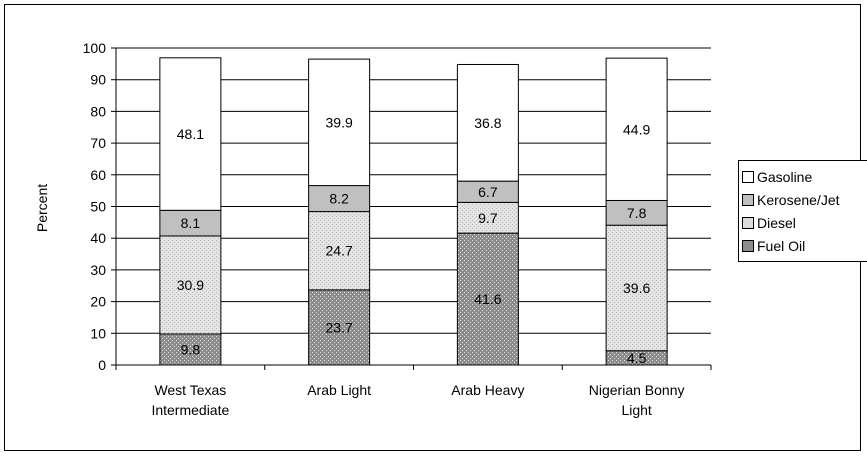 This screenshot has height=456, width=867. What do you see at coordinates (98, 175) in the screenshot?
I see `y-tick-label: 60` at bounding box center [98, 175].